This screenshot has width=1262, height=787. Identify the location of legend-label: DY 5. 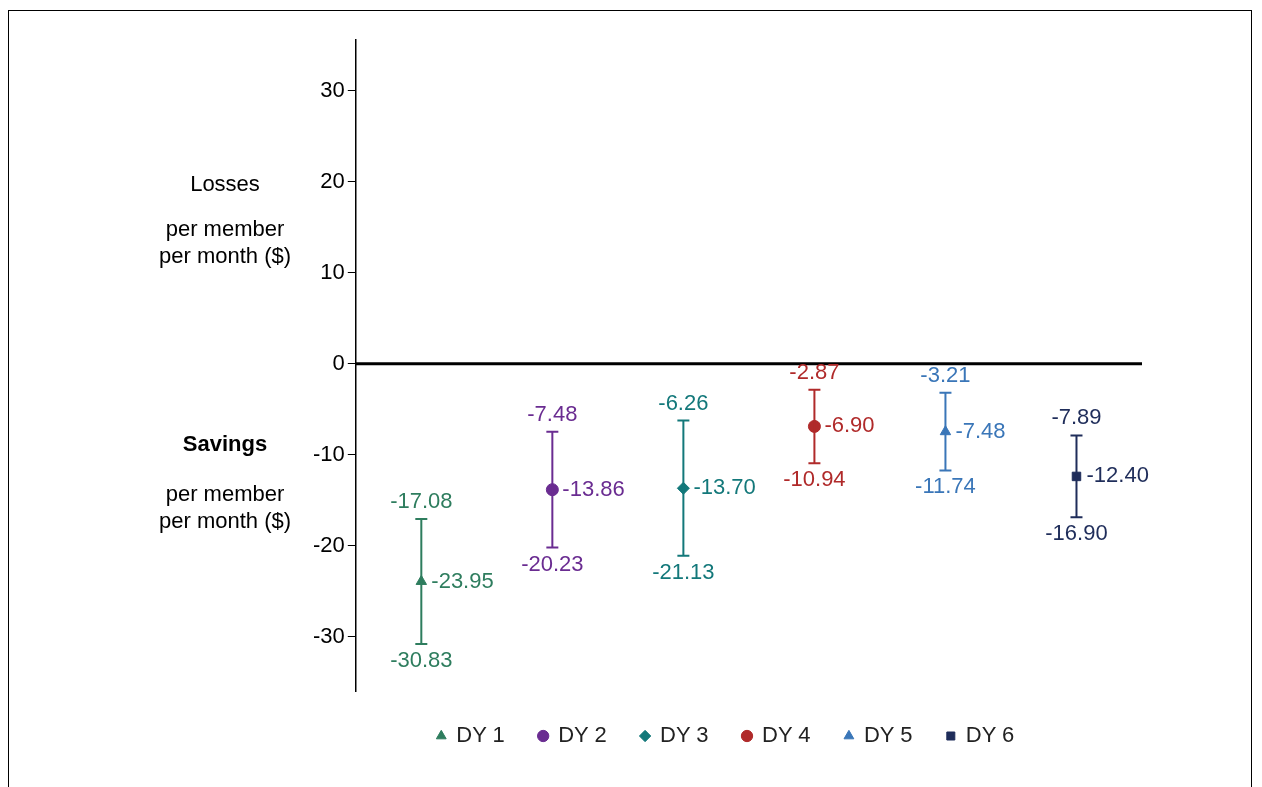
(888, 735).